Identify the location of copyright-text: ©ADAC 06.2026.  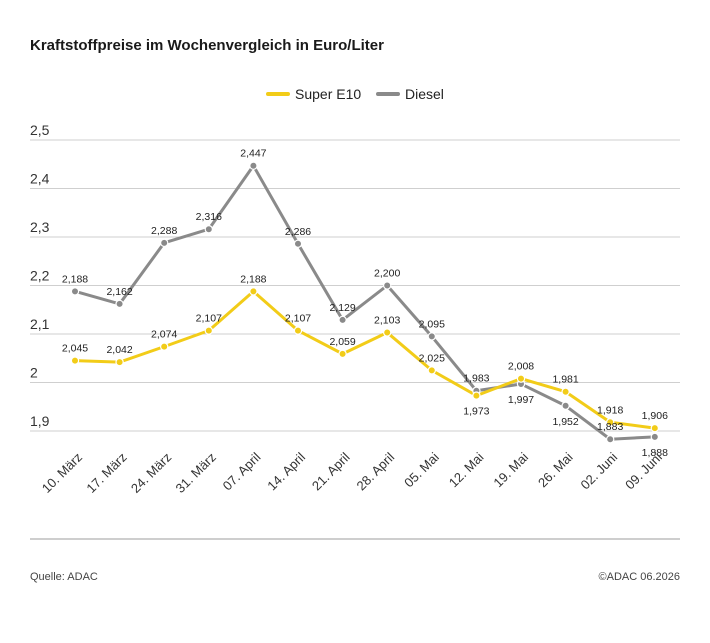
(640, 577).